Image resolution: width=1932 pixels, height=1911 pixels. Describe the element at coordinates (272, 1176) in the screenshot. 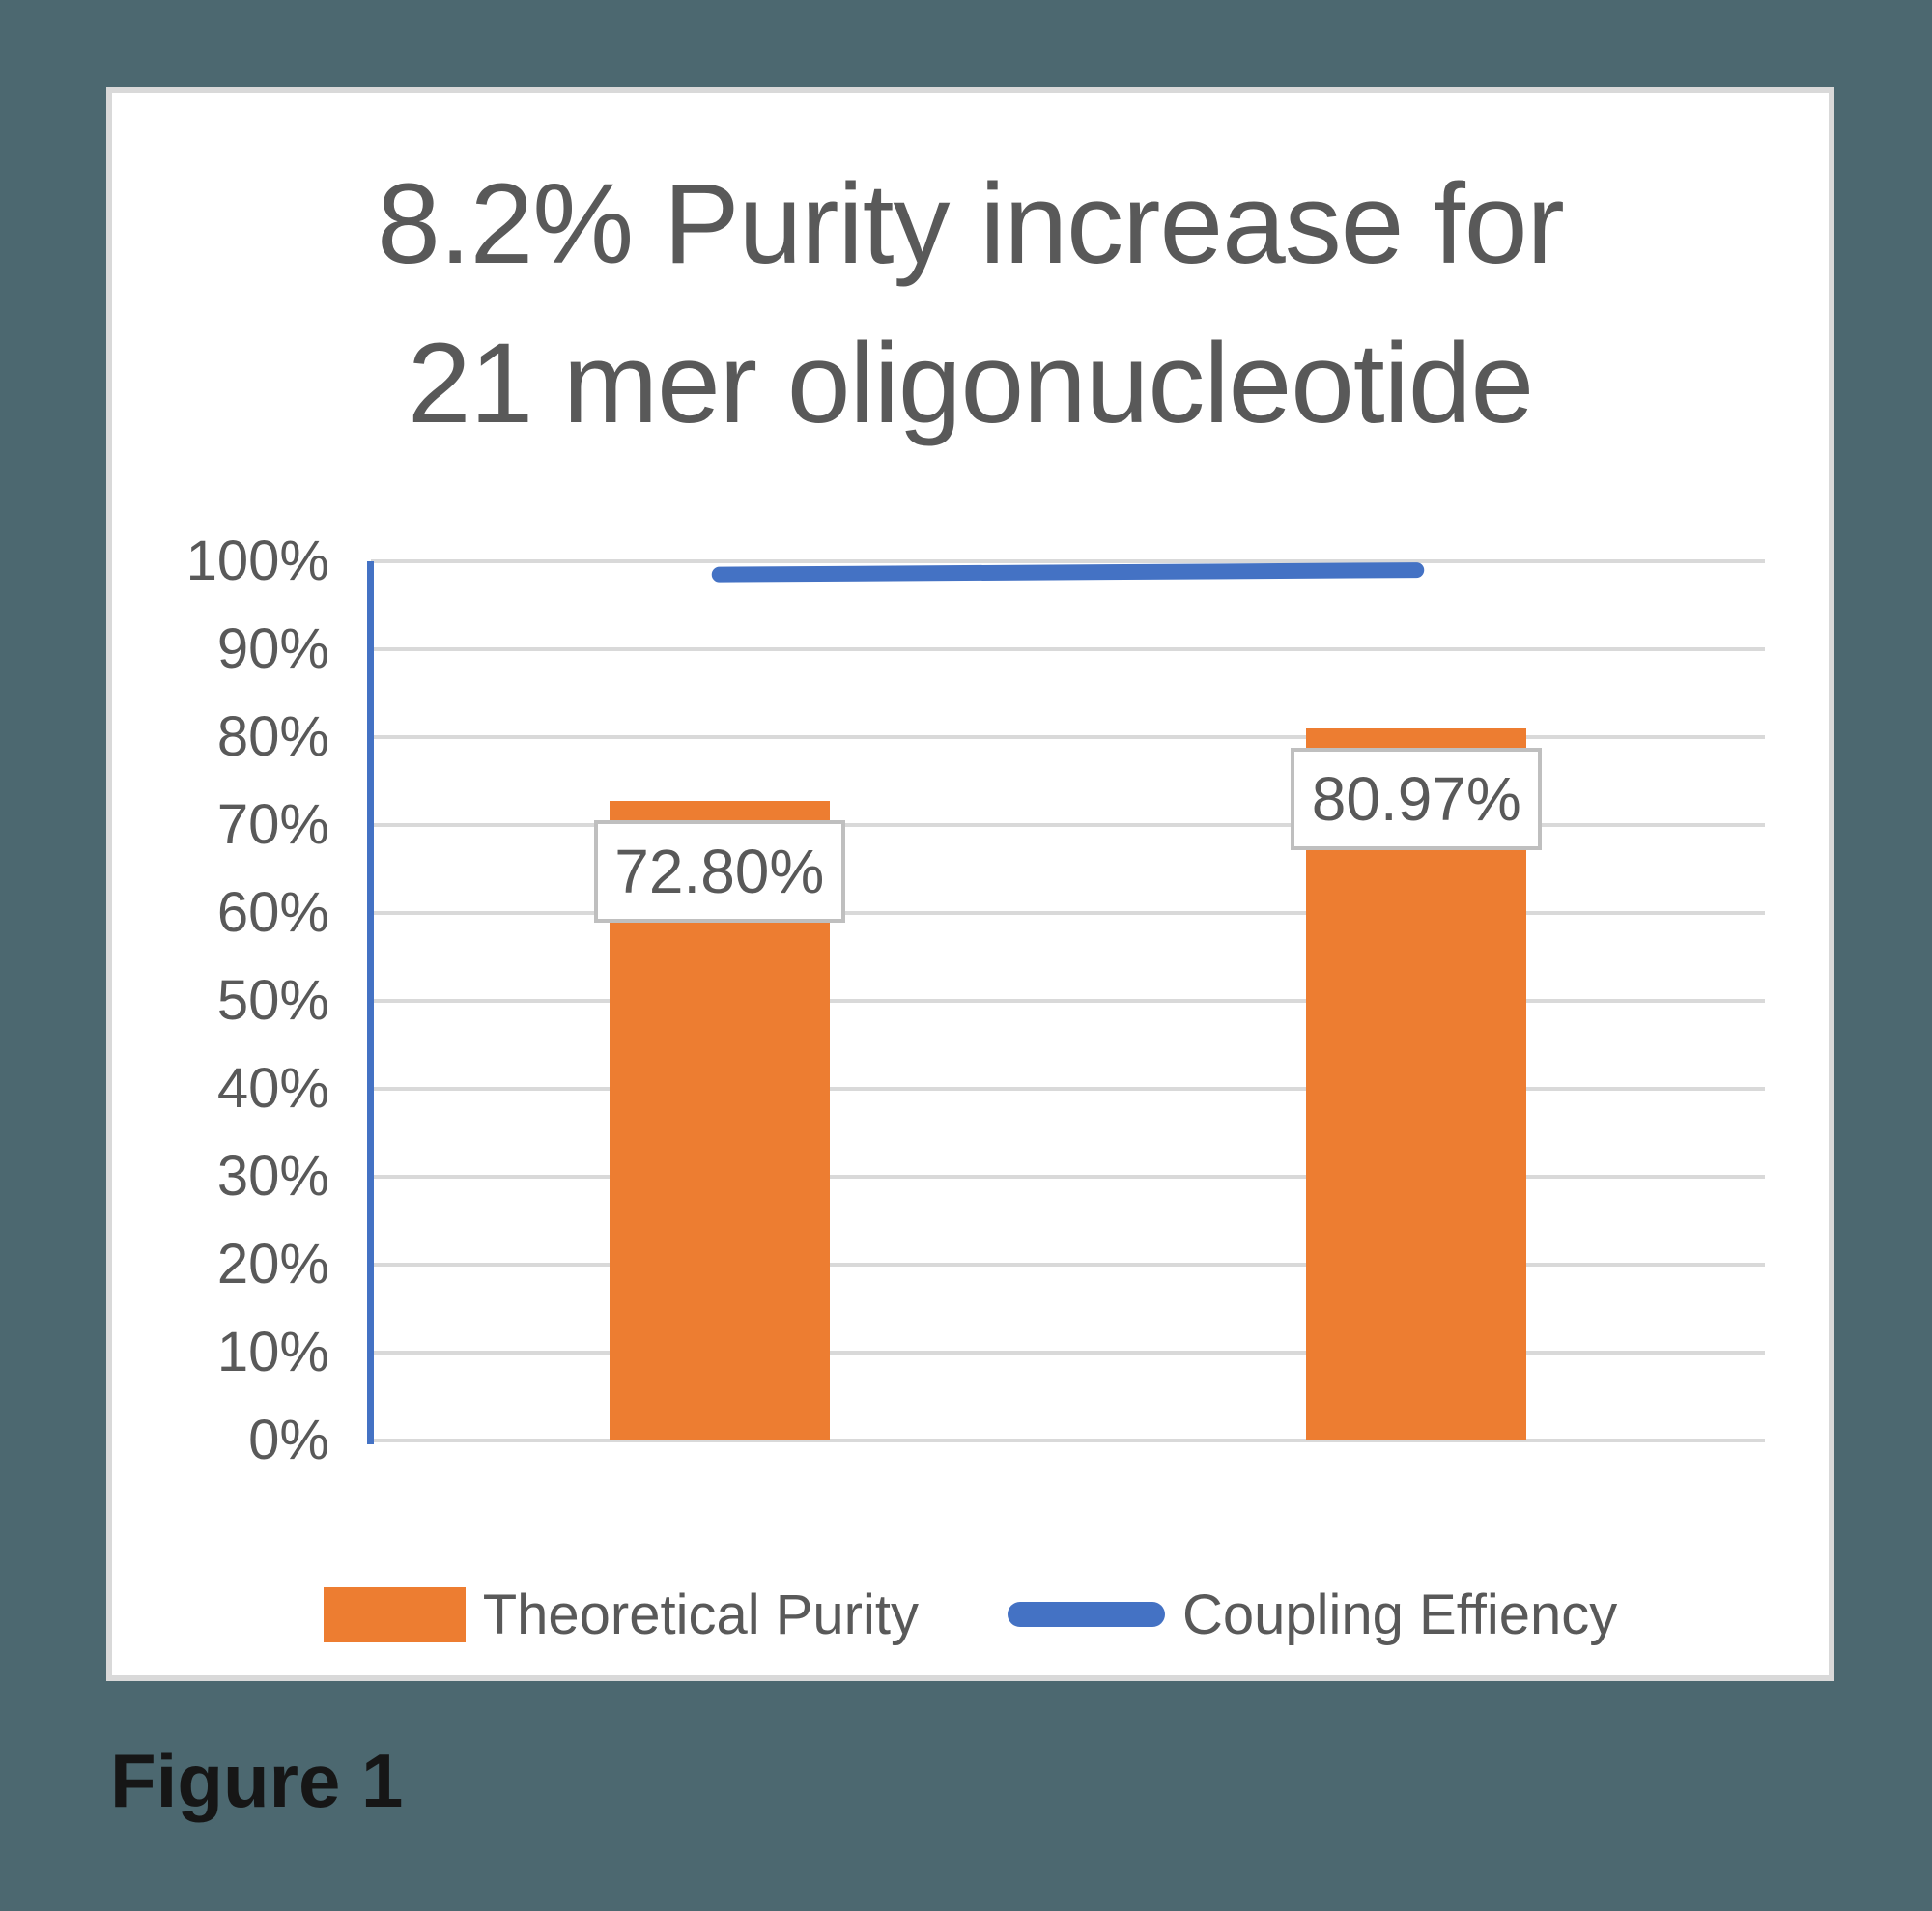

I see `y-tick-label-30%: 30%` at that location.